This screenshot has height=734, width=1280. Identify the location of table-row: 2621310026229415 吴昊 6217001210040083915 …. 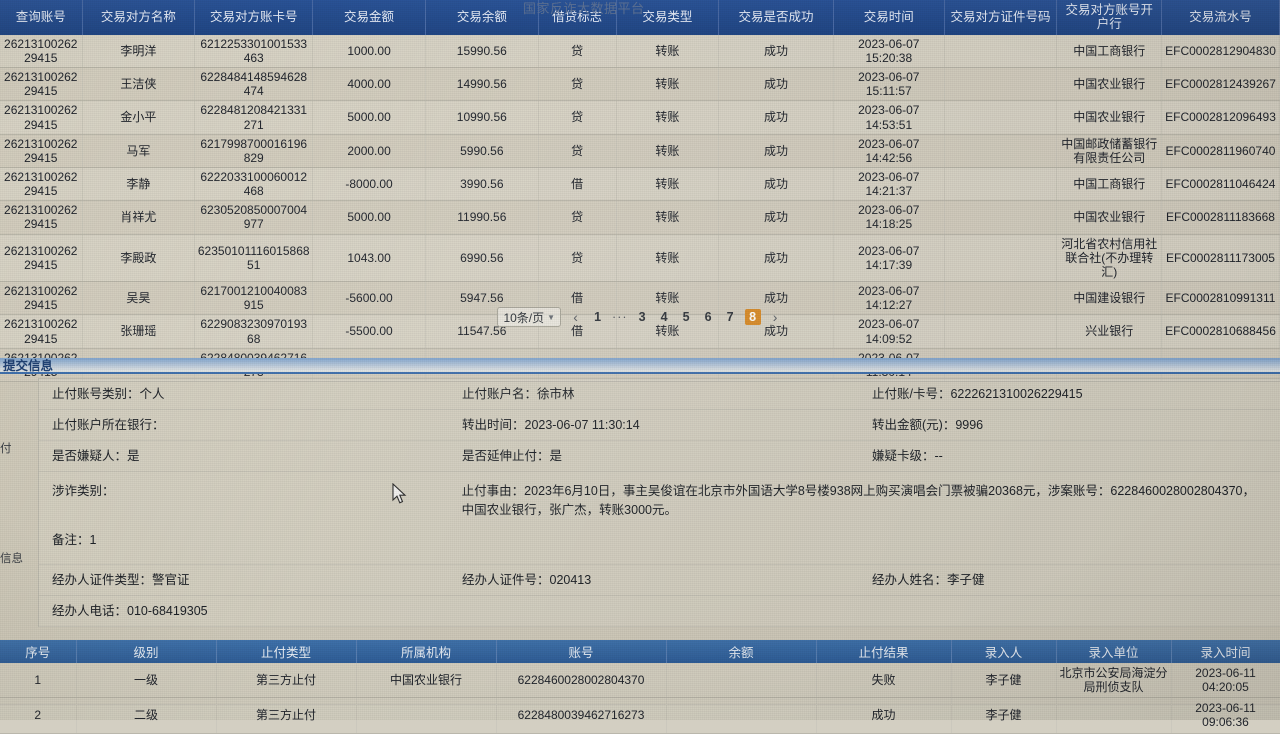
(640, 298).